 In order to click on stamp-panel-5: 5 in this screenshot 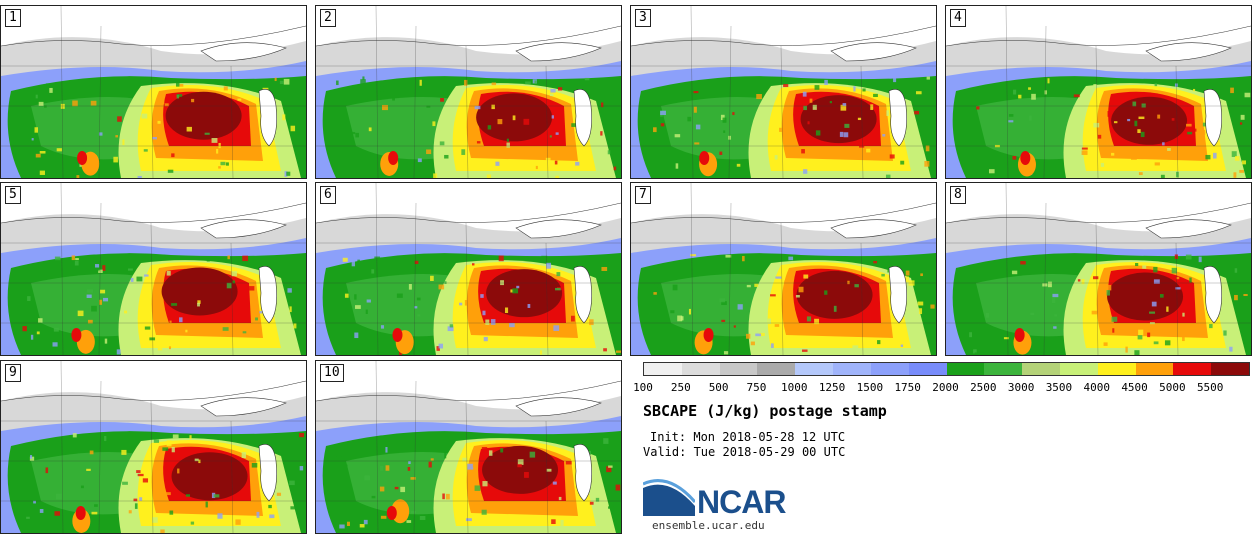, I will do `click(153, 269)`.